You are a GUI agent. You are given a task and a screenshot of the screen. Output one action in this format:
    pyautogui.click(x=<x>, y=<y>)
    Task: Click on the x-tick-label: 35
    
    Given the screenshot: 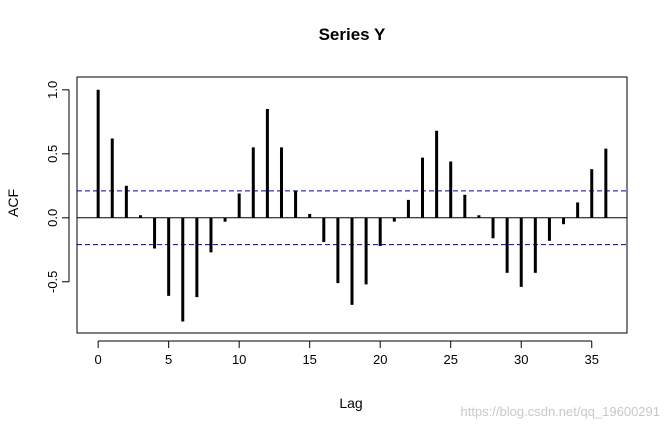 What is the action you would take?
    pyautogui.click(x=592, y=359)
    